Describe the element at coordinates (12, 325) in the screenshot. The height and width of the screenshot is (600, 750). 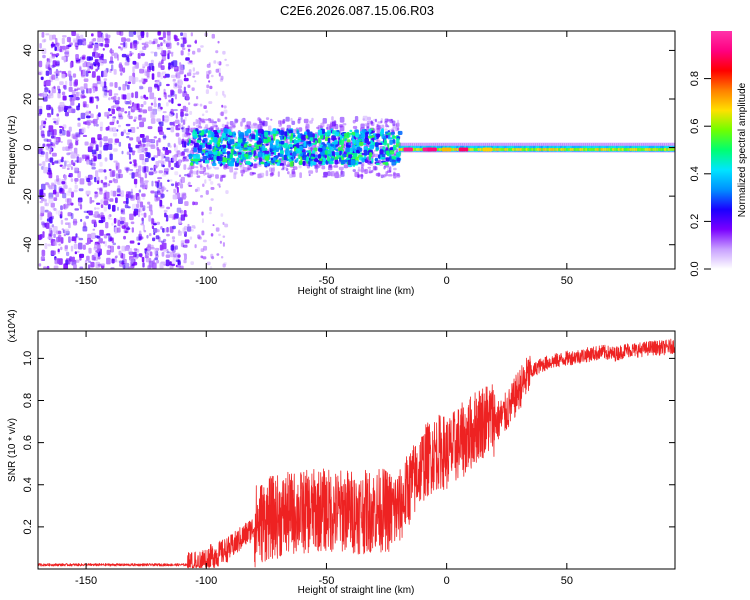
I see `snr-y-multiplier: (x10^4)` at that location.